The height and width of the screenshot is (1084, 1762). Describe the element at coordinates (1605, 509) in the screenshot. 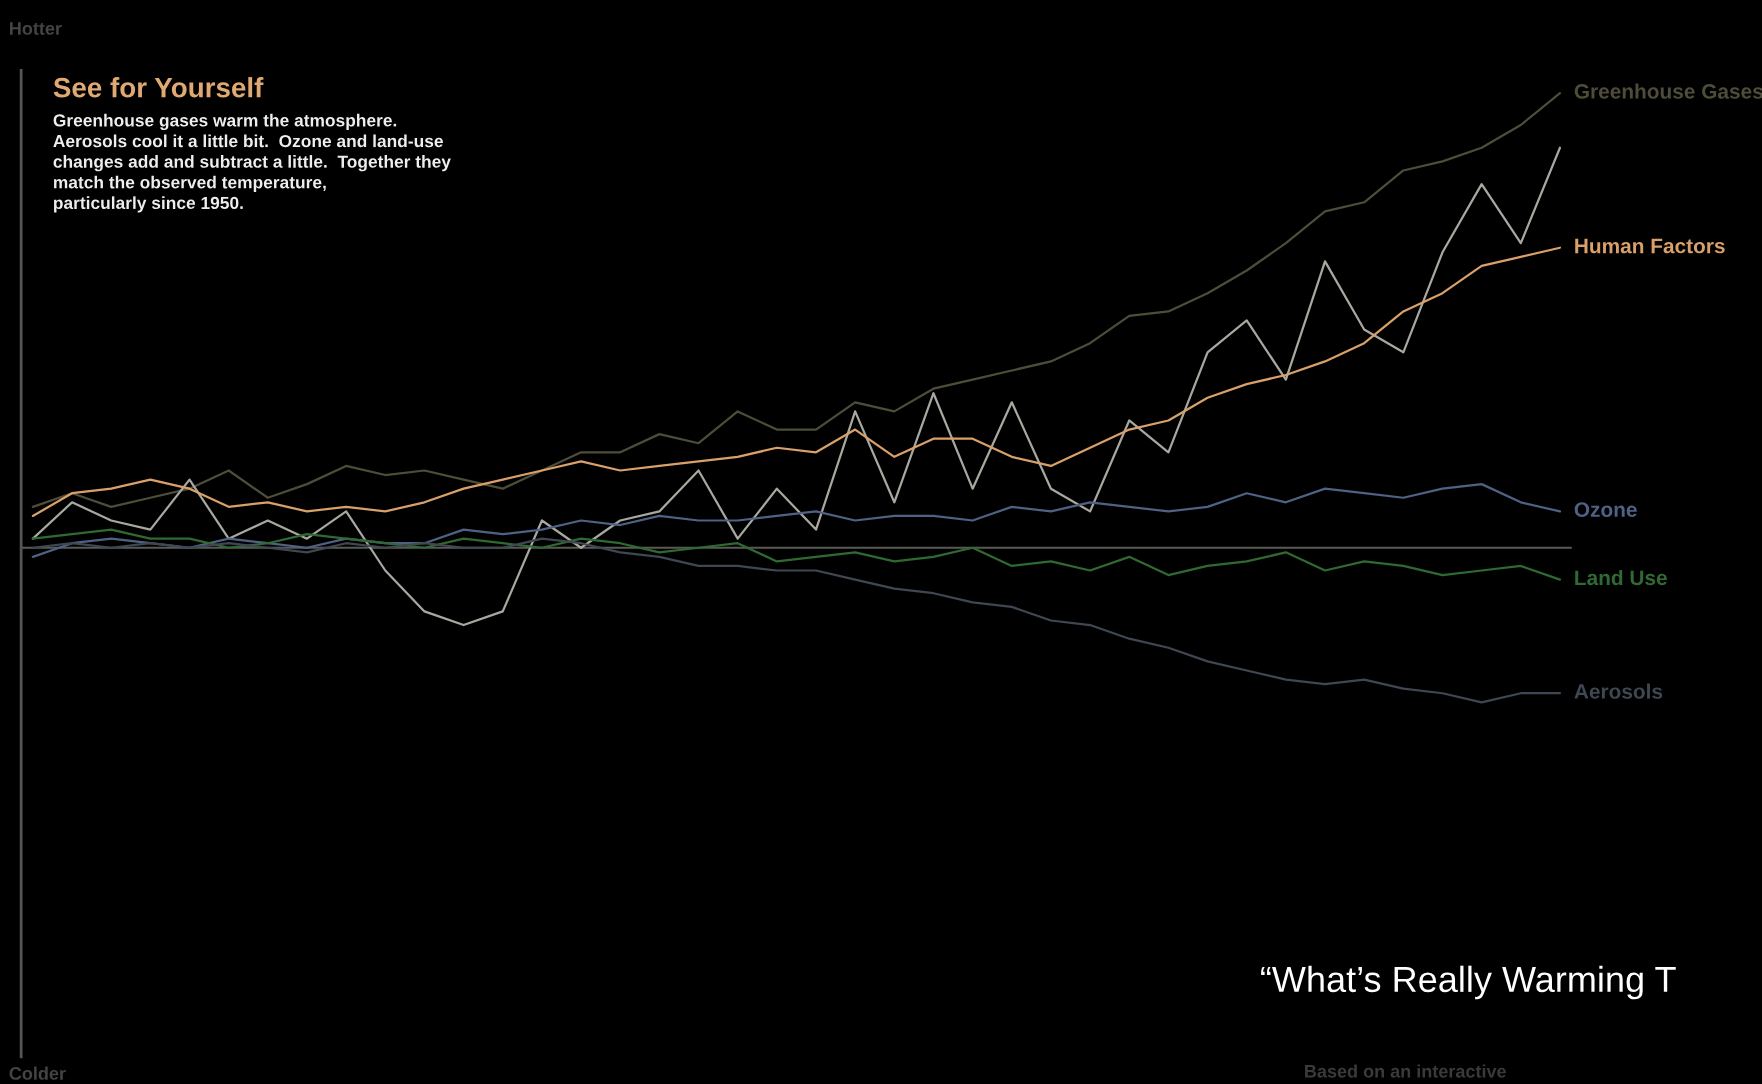

I see `series-label: Ozone` at that location.